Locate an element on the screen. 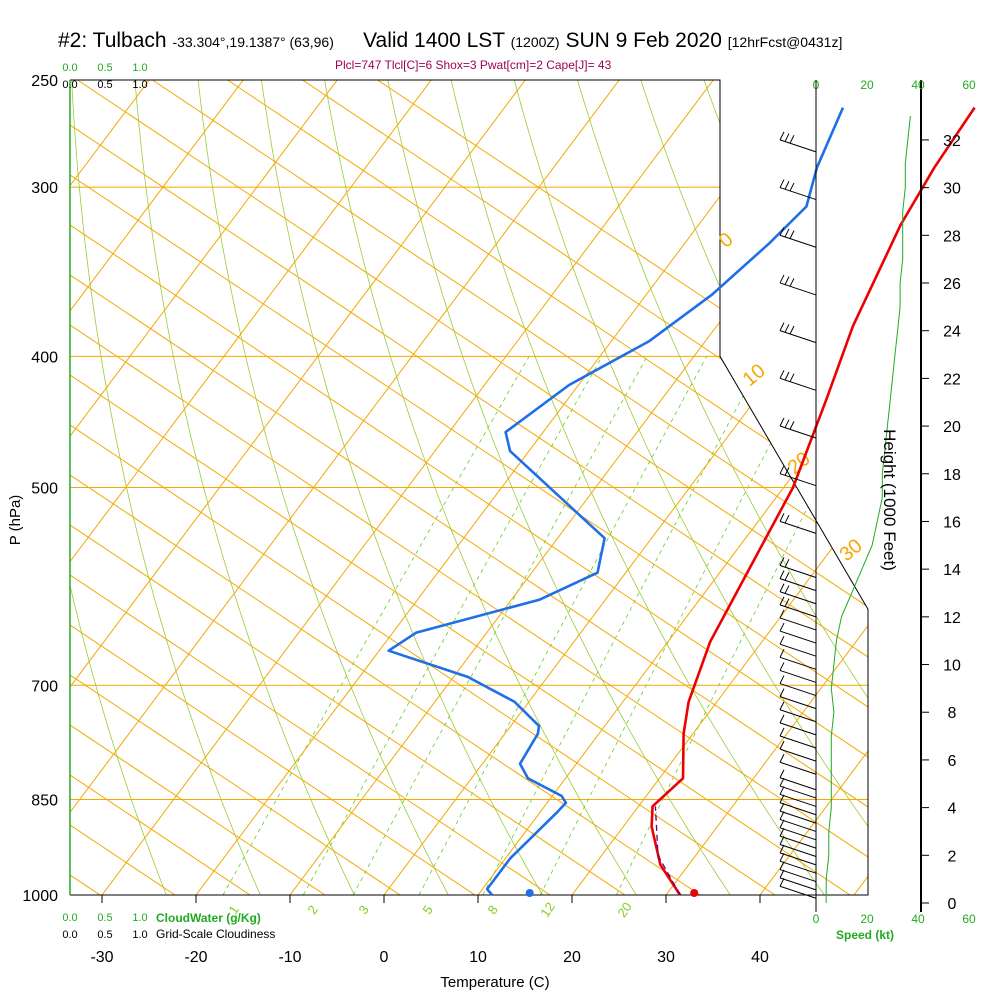 The height and width of the screenshot is (1000, 1000). pressure-tick-label: 700 is located at coordinates (44, 686).